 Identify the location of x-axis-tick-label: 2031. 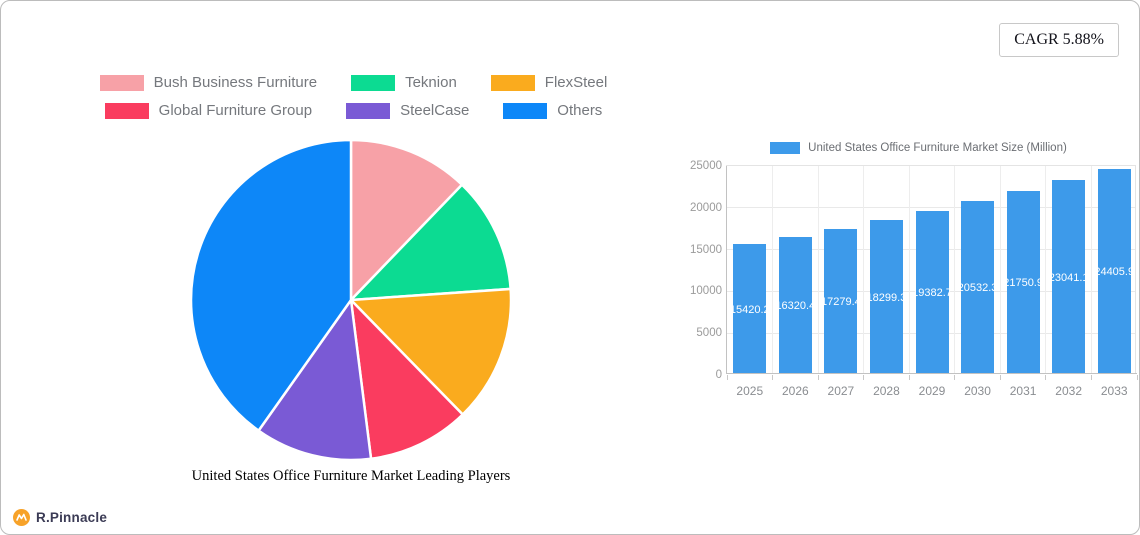
(1023, 391).